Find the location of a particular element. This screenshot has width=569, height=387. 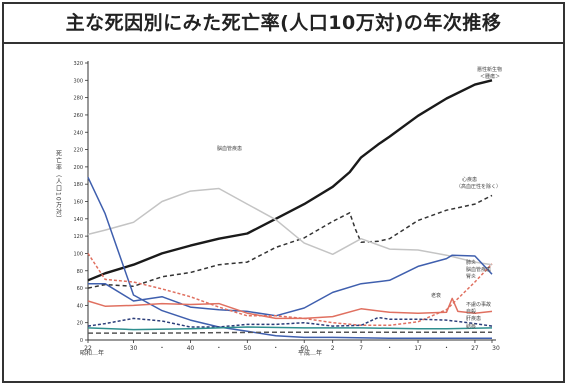

y-tick-label: 100 is located at coordinates (78, 254).